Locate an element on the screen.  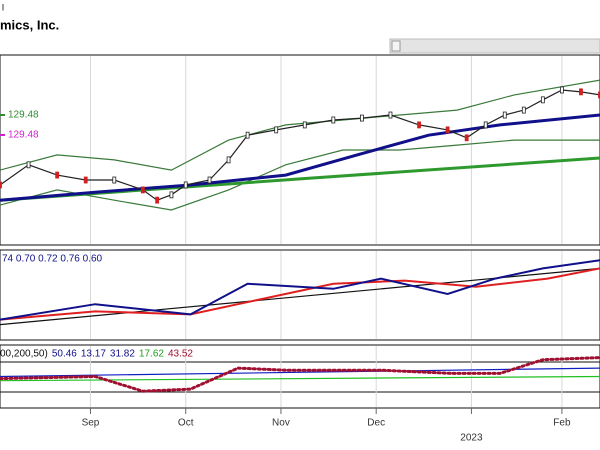
legend-label: 00,200,50) is located at coordinates (24, 354).